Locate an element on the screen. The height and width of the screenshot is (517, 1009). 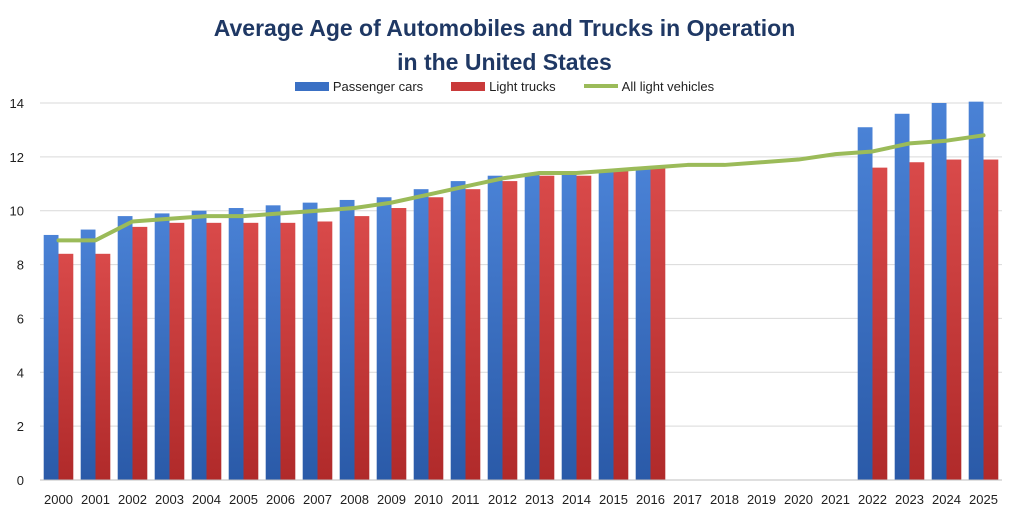
x-tick-label-2025: 2025 is located at coordinates (983, 499).